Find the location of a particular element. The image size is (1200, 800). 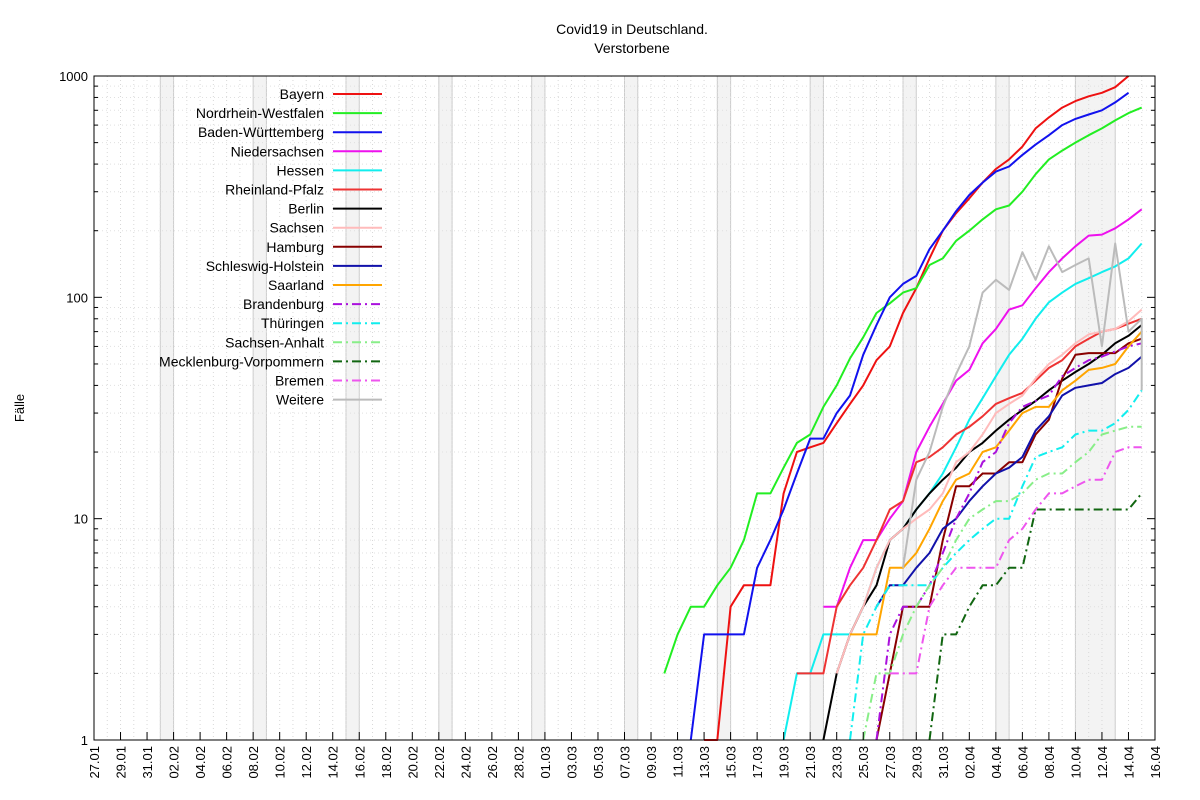

series-line-schleswig-holstein is located at coordinates (1009, 481).